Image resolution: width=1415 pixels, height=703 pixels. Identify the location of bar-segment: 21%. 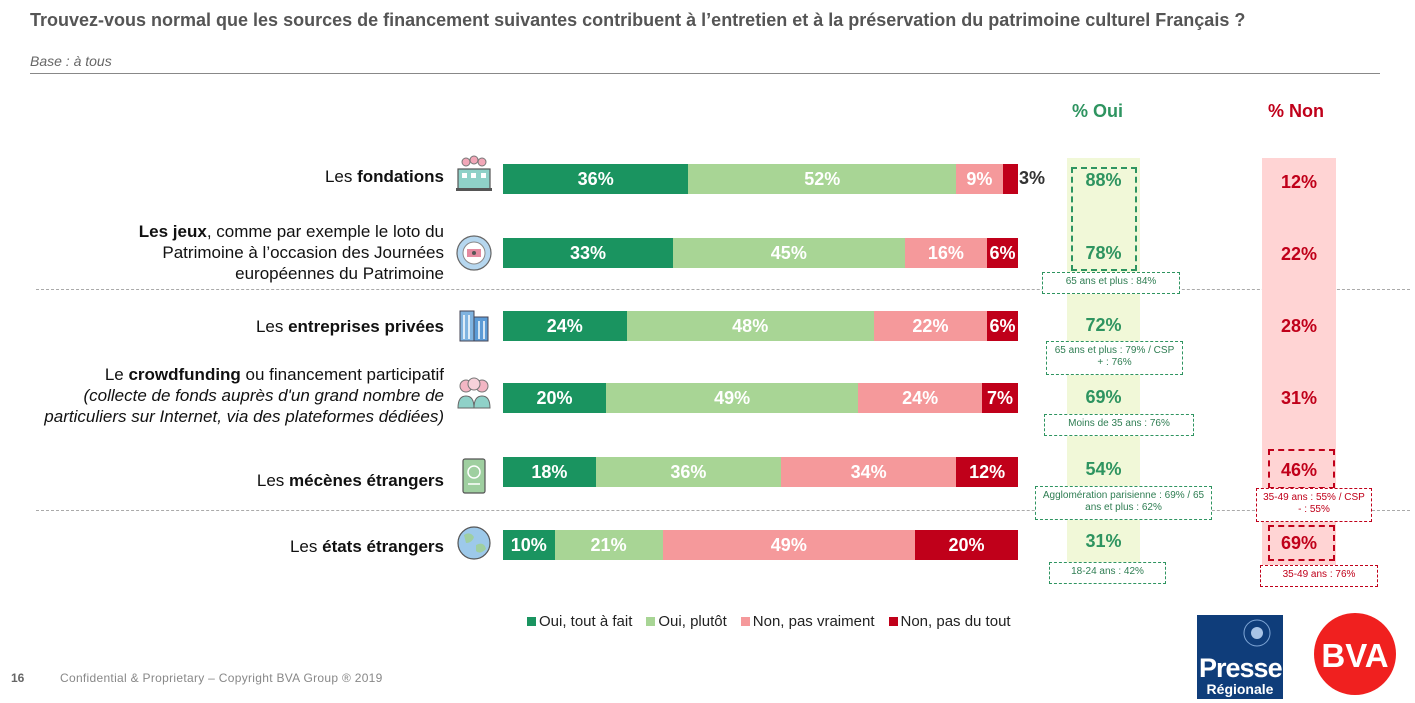
(608, 545).